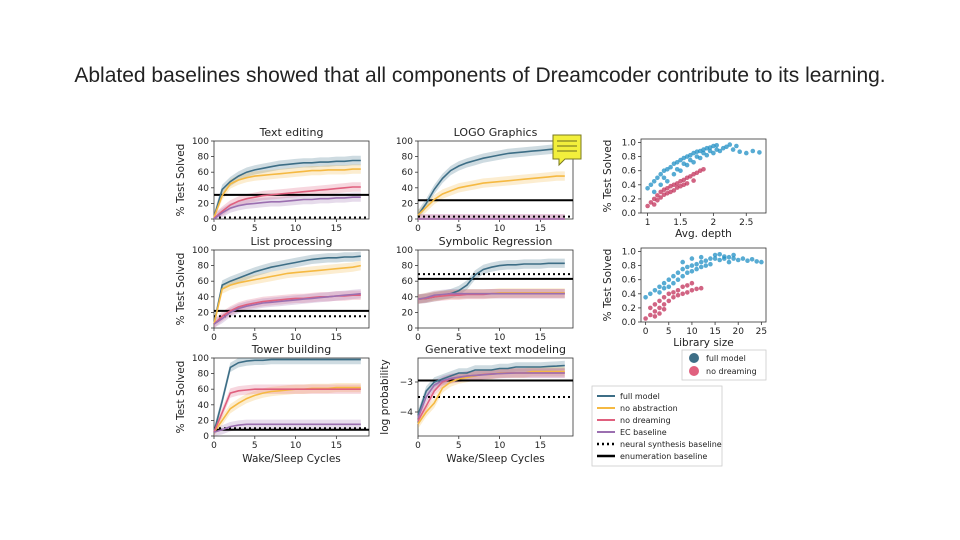  What do you see at coordinates (629, 309) in the screenshot?
I see `y-tick-label: 0.2` at bounding box center [629, 309].